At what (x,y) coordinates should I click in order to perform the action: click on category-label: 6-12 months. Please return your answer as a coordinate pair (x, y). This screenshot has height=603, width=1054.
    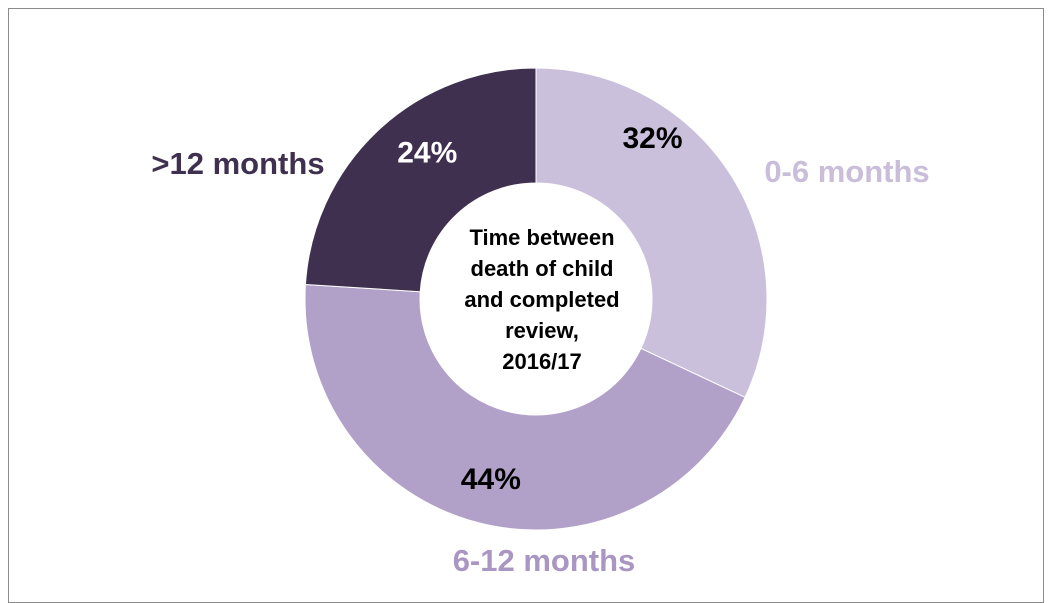
    Looking at the image, I should click on (544, 560).